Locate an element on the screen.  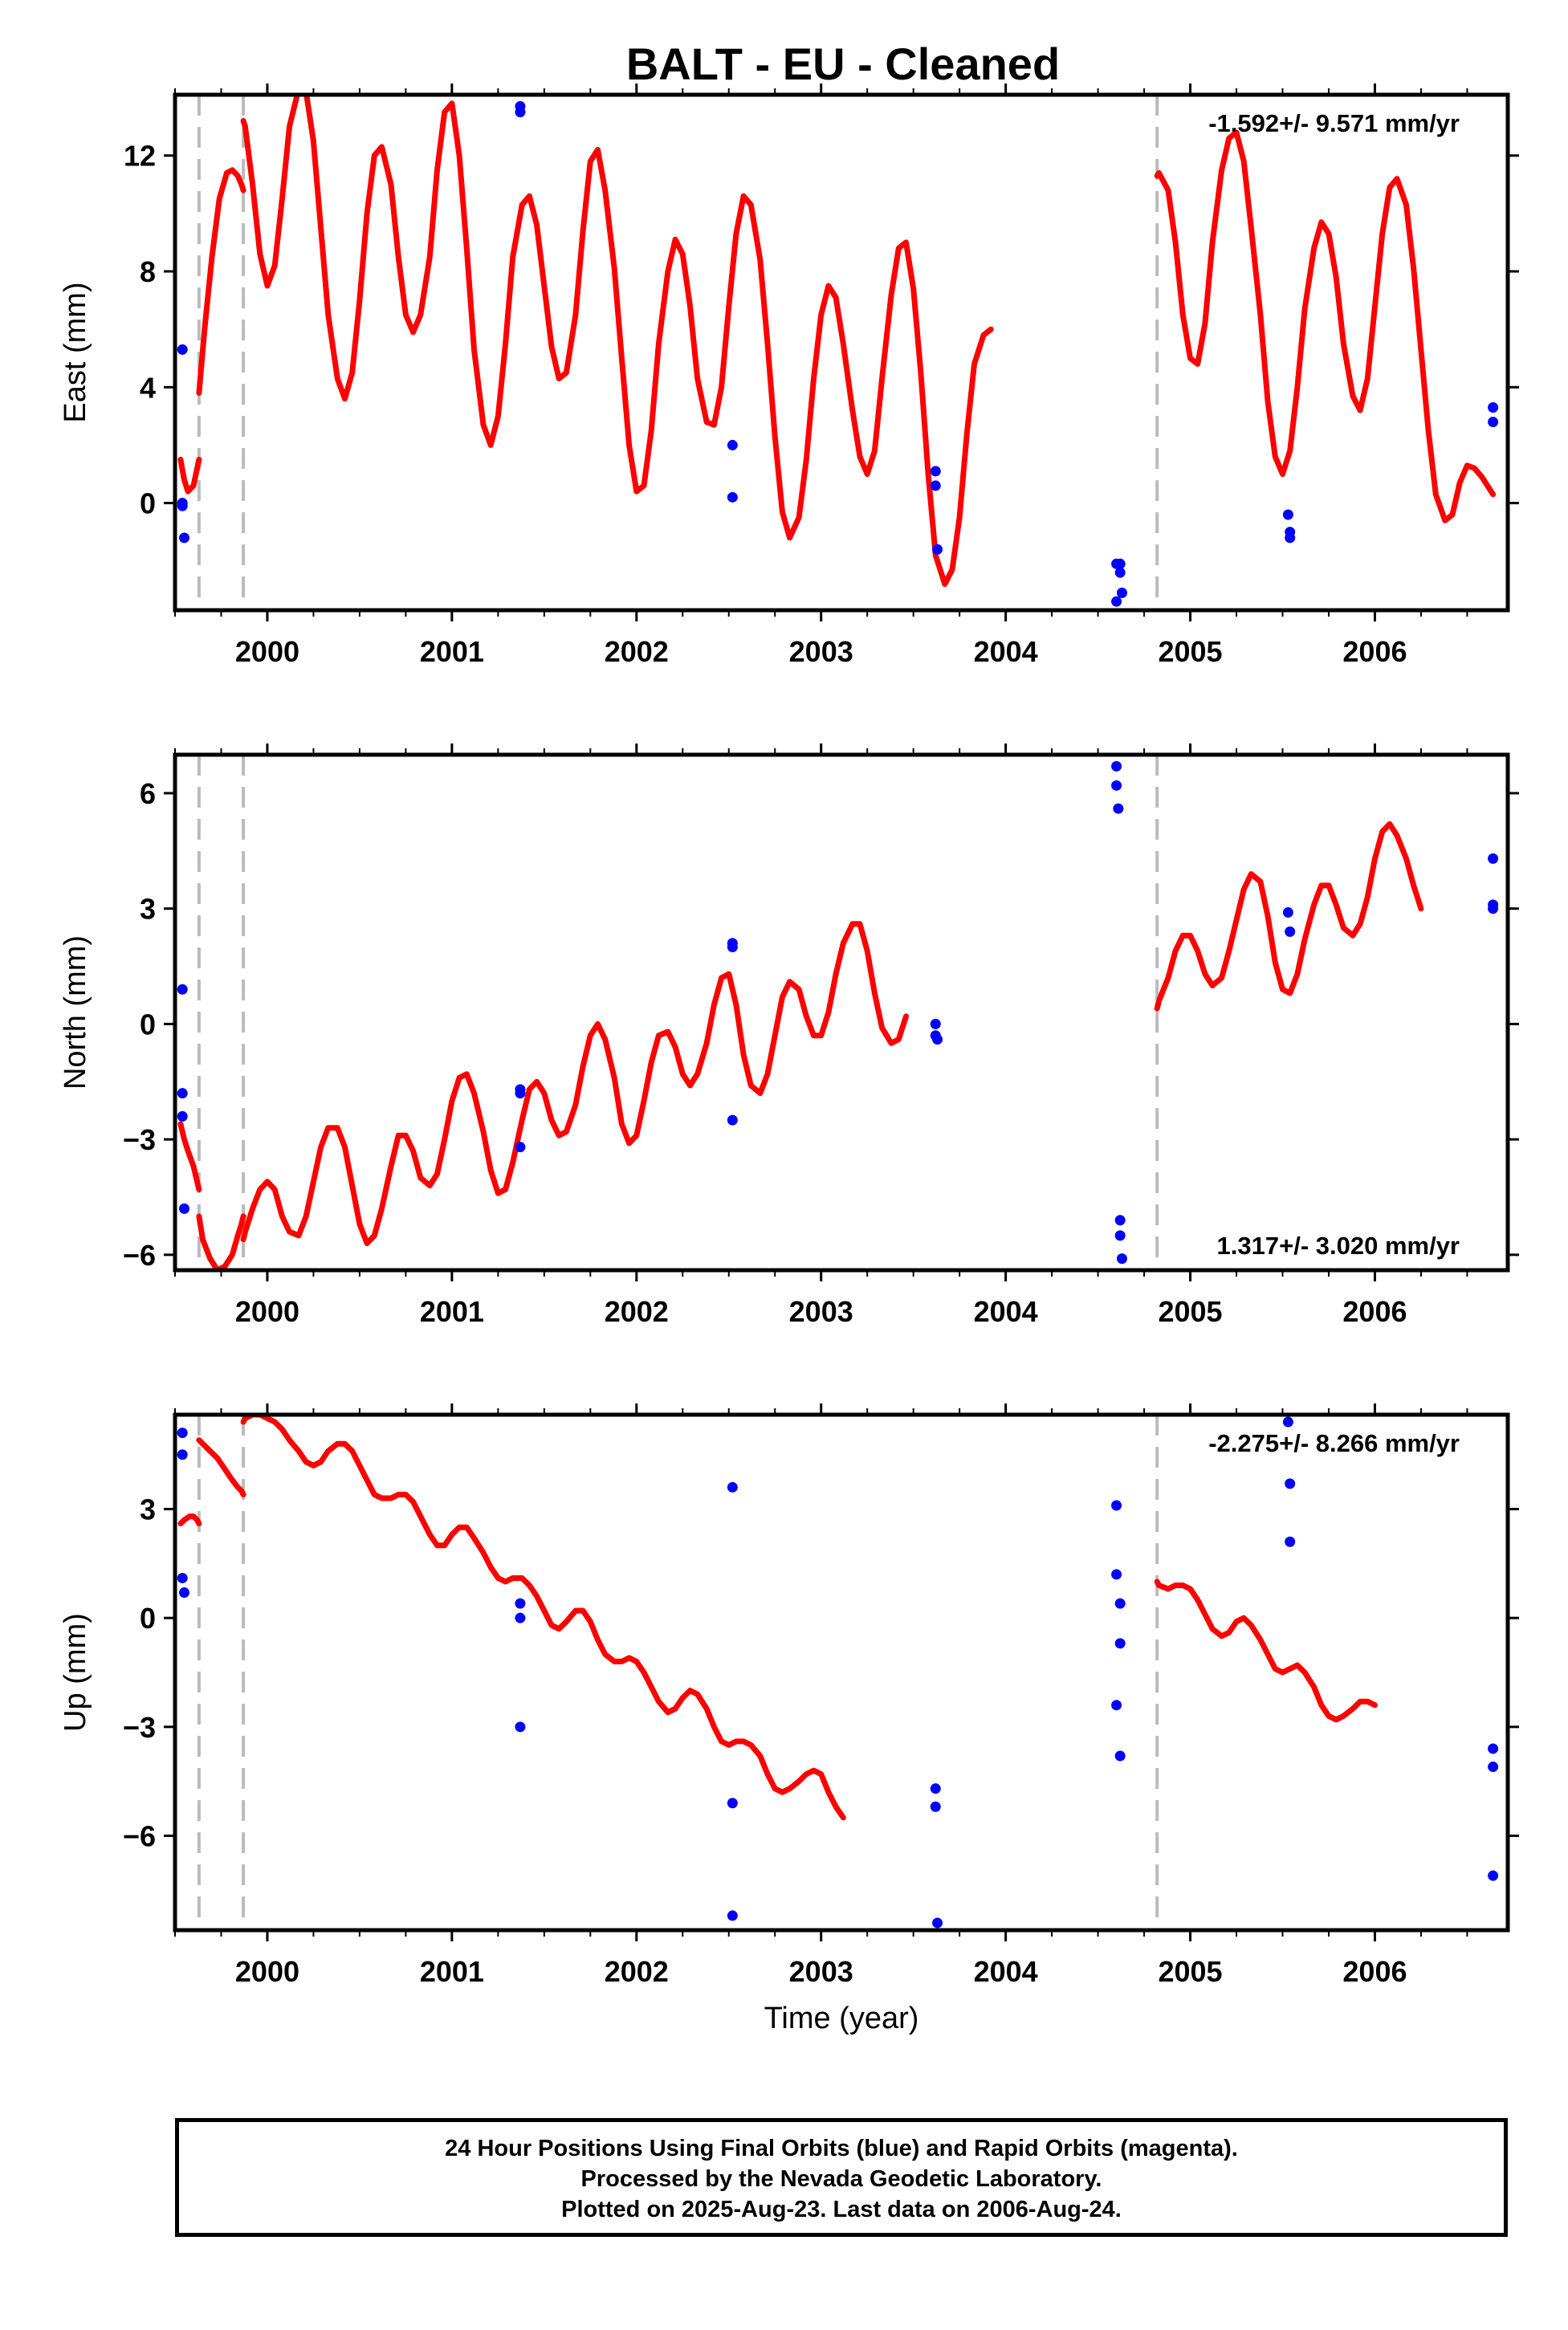
y-axis-label: North (mm) is located at coordinates (75, 1012).